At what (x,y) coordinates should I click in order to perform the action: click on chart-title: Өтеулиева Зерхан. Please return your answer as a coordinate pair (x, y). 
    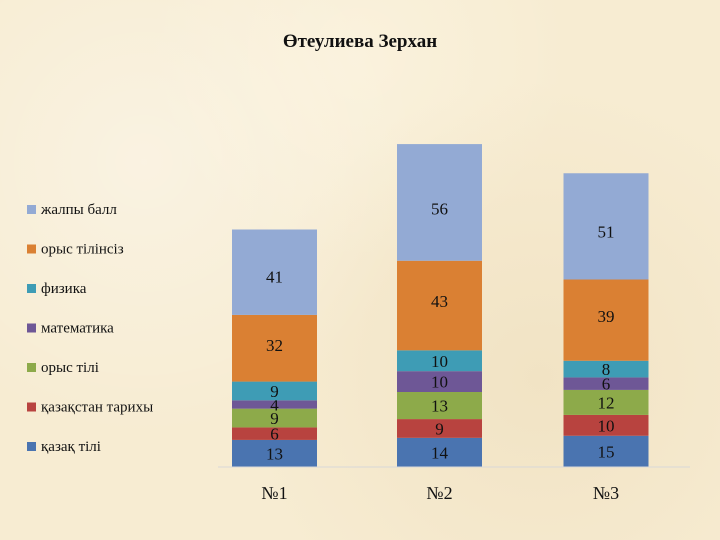
    Looking at the image, I should click on (360, 41).